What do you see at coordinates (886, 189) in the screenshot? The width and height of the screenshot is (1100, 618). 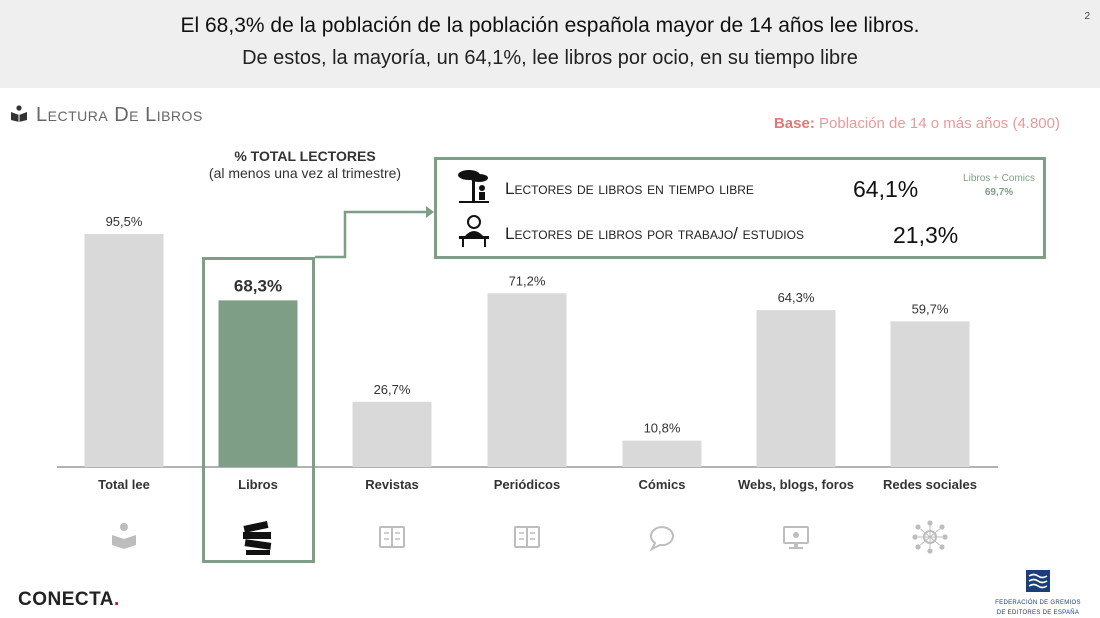 I see `callout-row1-value: 64,1%` at bounding box center [886, 189].